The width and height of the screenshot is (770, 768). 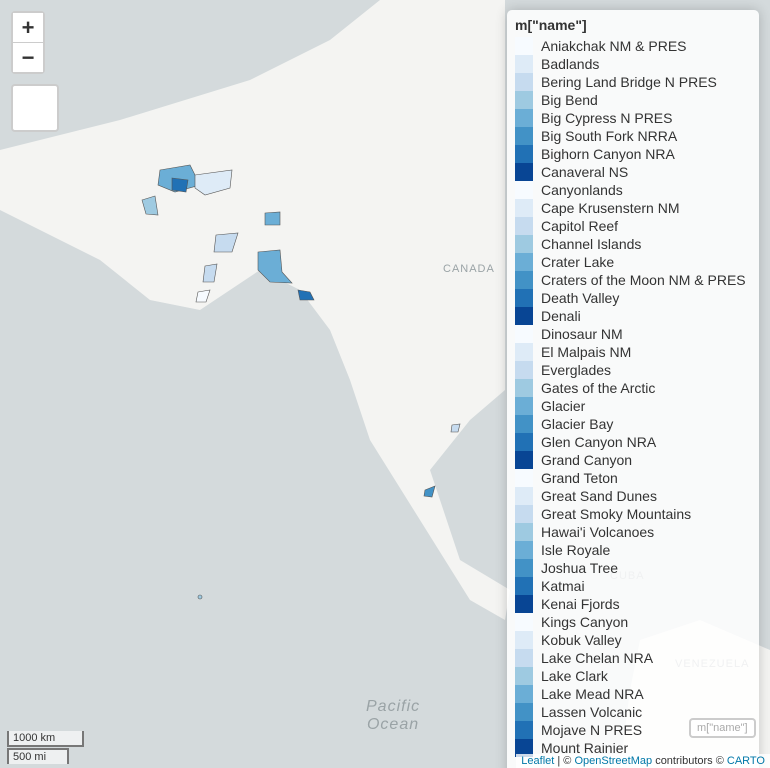 I want to click on legend-label: Katmai, so click(x=563, y=586).